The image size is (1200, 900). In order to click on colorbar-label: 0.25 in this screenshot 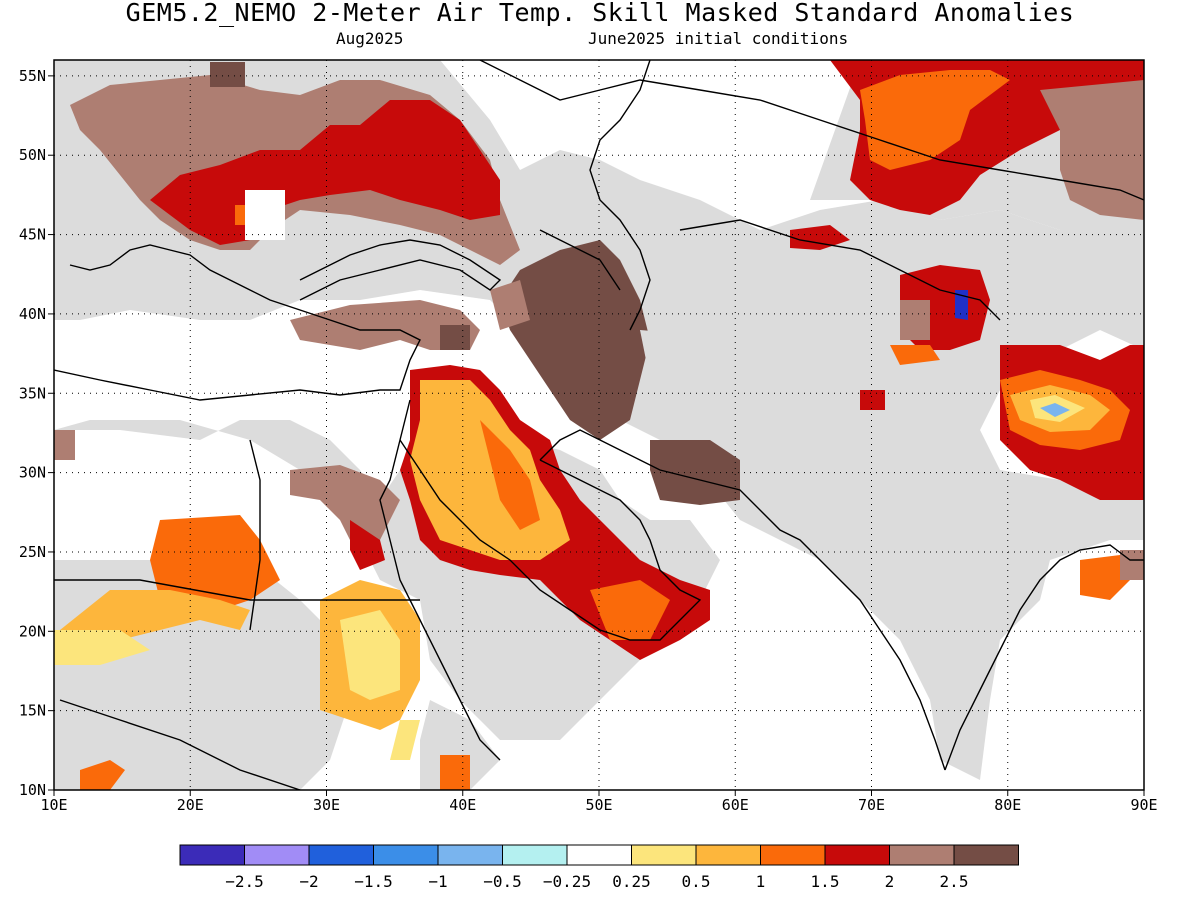, I will do `click(631, 881)`.